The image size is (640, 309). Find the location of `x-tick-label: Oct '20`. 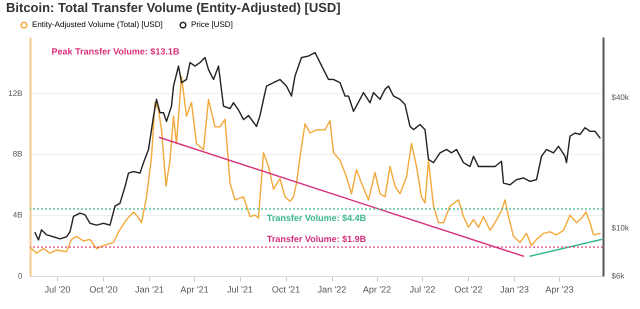

x-tick-label: Oct '20 is located at coordinates (103, 289).